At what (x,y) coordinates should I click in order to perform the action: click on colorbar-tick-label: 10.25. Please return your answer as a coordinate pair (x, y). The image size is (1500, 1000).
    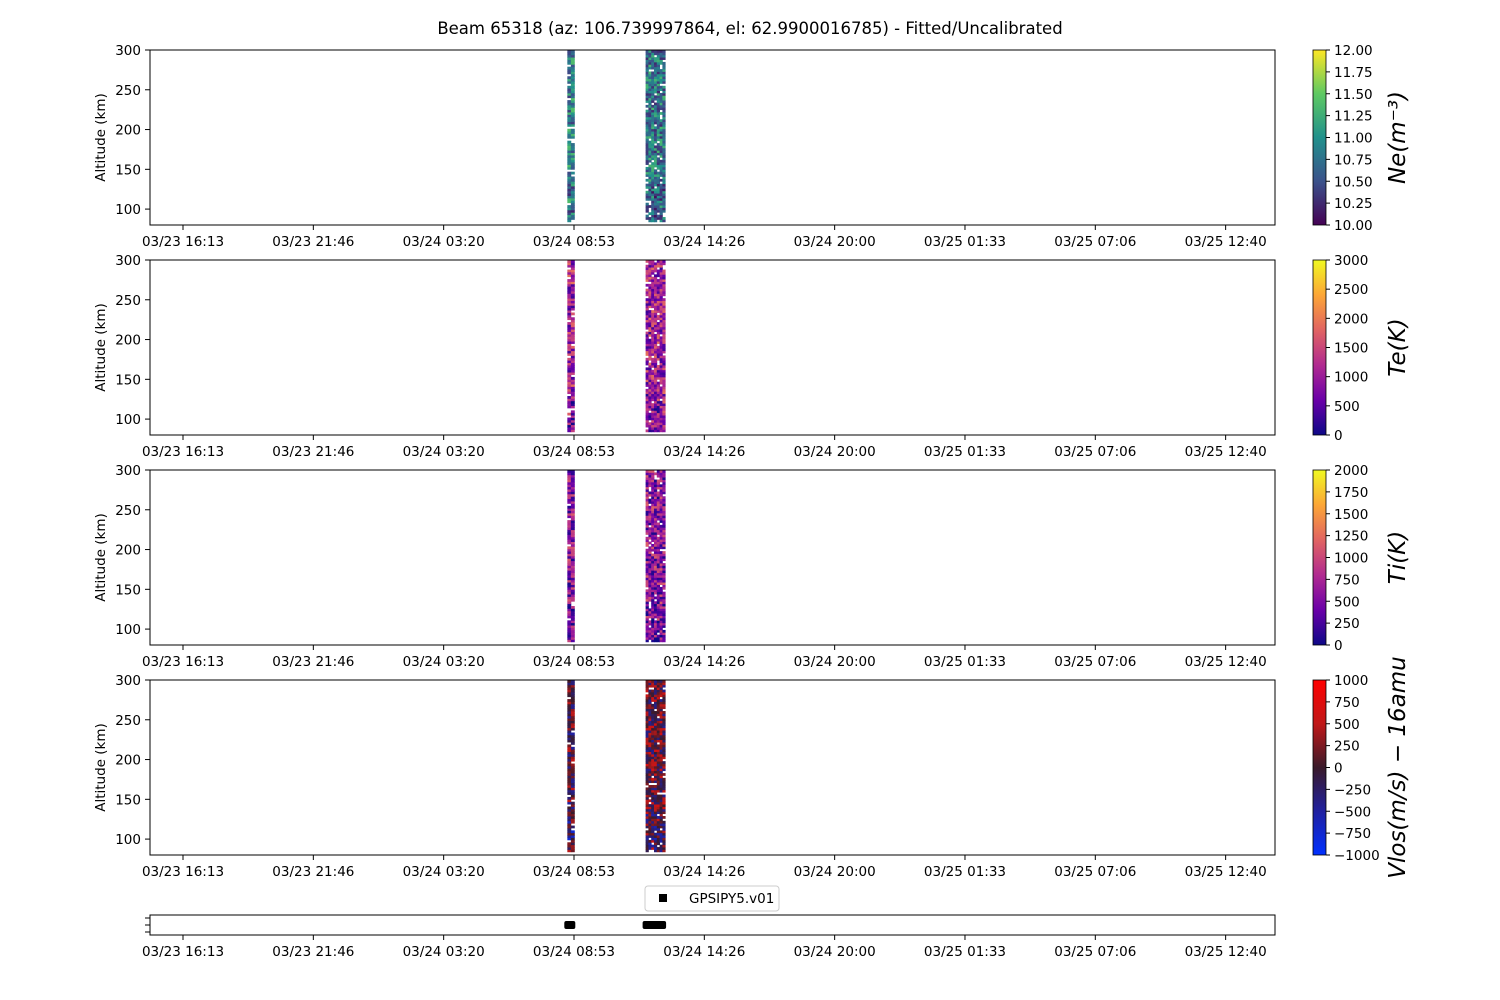
    Looking at the image, I should click on (1353, 204).